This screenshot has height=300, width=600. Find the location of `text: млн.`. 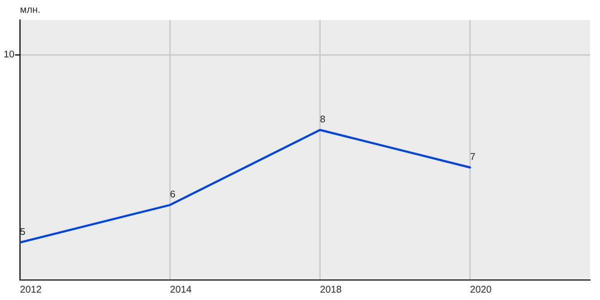

text: млн. is located at coordinates (30, 10).